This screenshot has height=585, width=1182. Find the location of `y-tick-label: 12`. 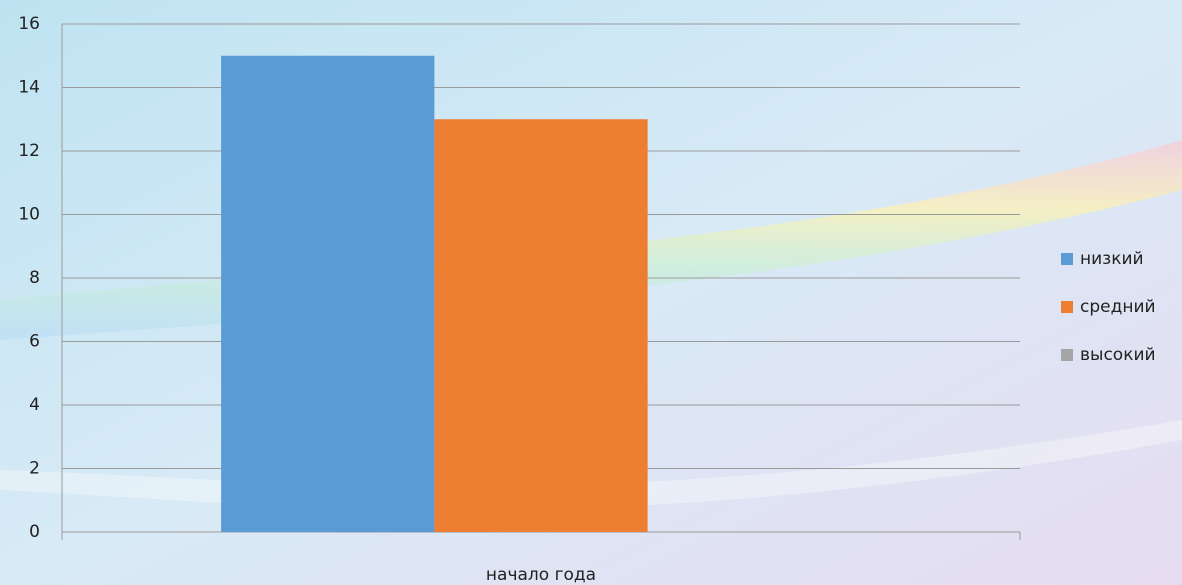

y-tick-label: 12 is located at coordinates (29, 151).